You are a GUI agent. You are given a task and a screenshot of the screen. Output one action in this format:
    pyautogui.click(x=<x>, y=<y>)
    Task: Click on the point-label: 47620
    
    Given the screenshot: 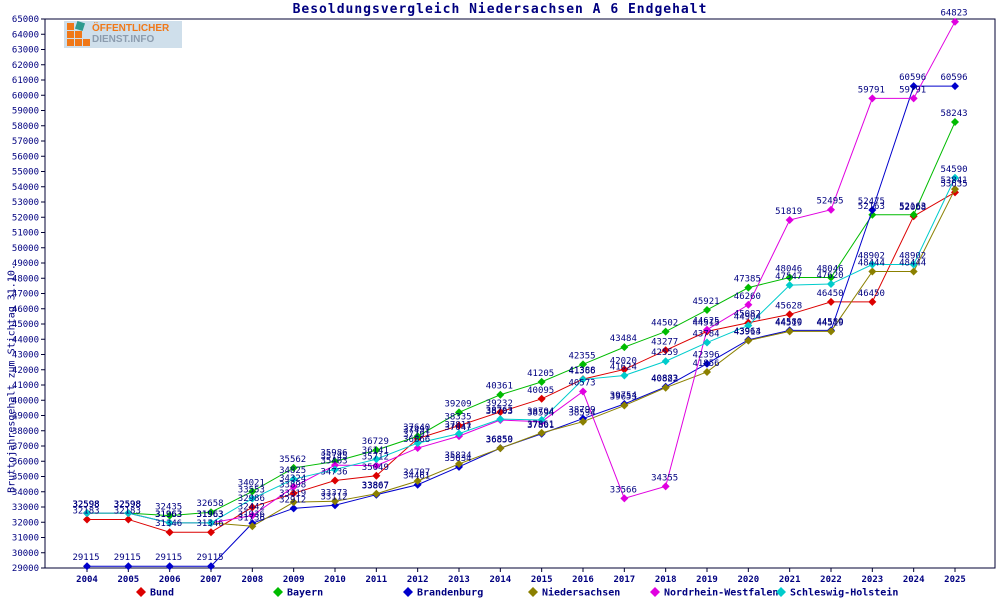 What is the action you would take?
    pyautogui.click(x=829, y=276)
    